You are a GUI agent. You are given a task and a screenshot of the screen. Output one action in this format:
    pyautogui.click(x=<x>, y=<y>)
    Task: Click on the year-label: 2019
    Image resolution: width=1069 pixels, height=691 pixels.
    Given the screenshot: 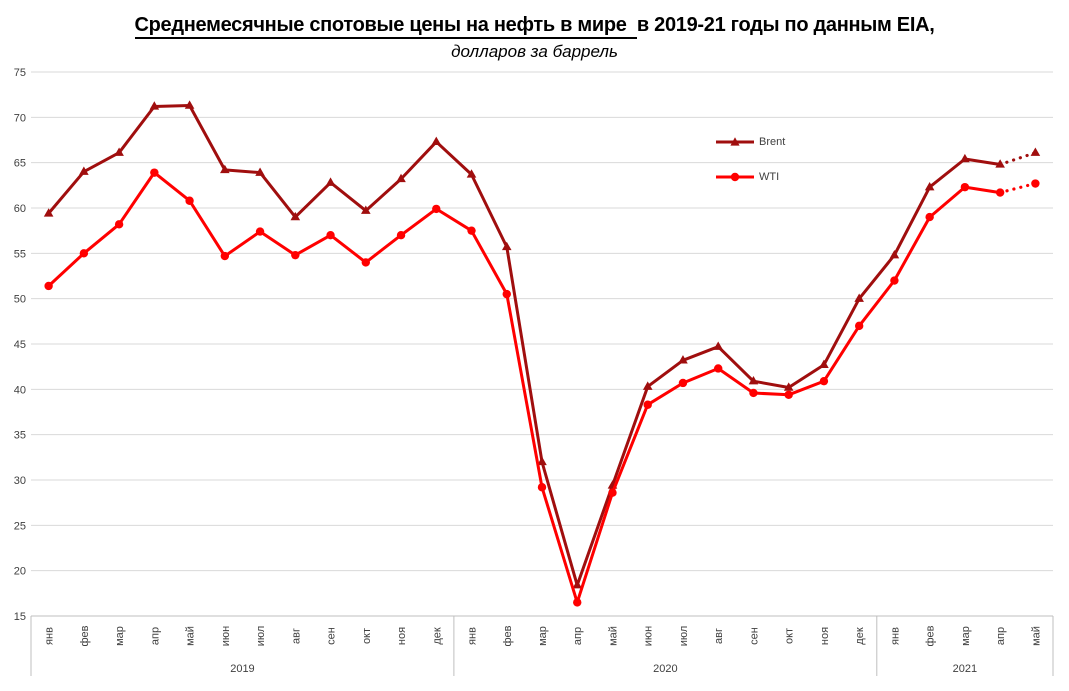 What is the action you would take?
    pyautogui.click(x=242, y=669)
    